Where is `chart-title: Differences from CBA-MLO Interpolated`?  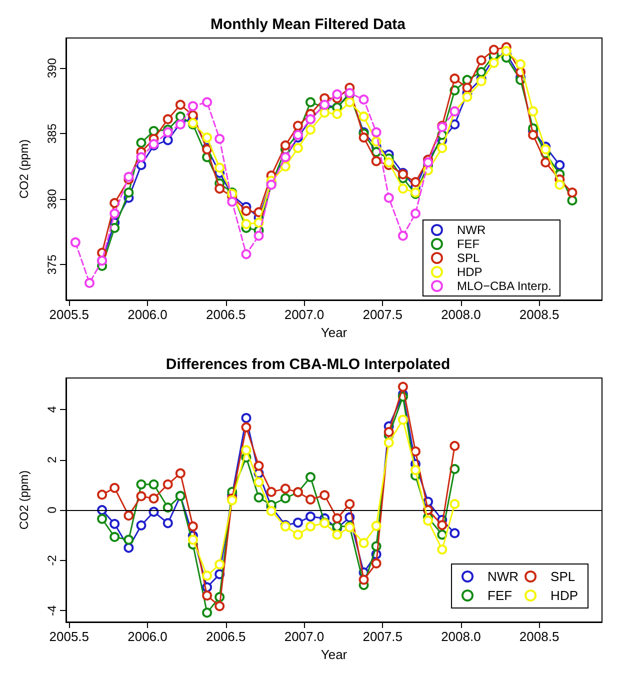 chart-title: Differences from CBA-MLO Interpolated is located at coordinates (308, 364).